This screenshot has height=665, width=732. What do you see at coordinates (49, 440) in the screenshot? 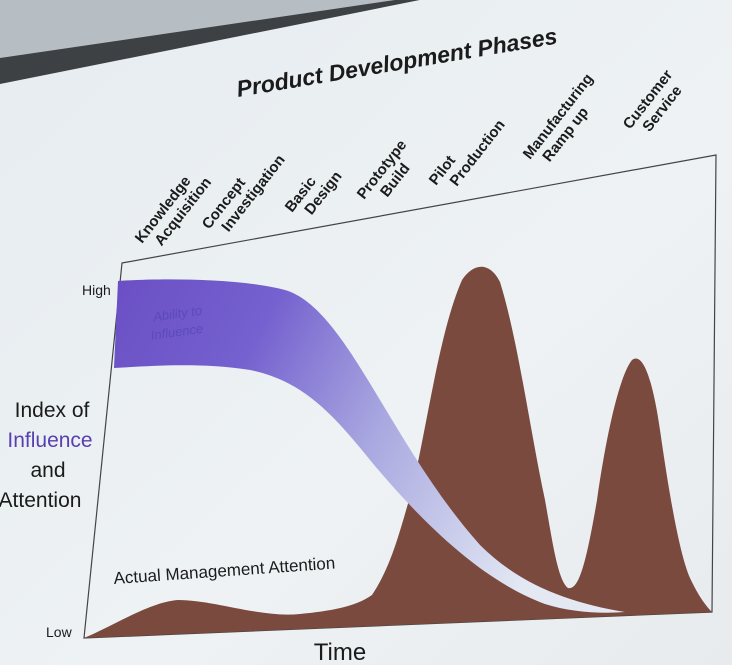
I see `y-axis-title-line2: Influence` at bounding box center [49, 440].